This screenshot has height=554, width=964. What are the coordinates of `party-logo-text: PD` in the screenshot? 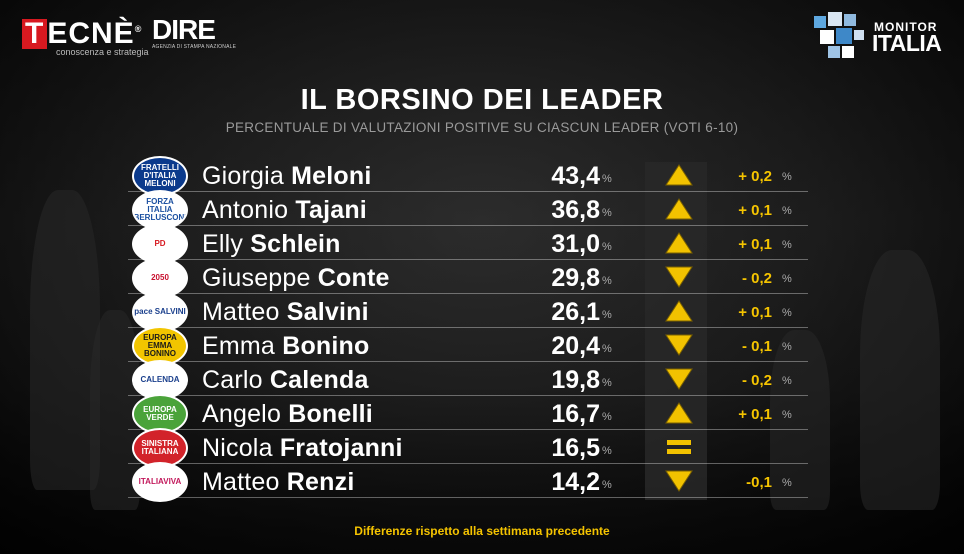 It's located at (160, 243).